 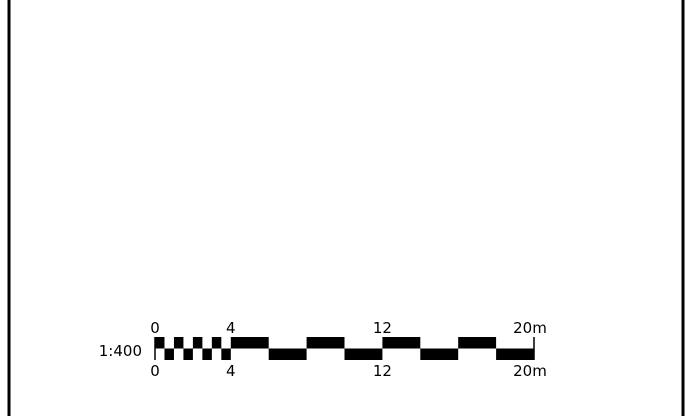 I want to click on scale-bar: 1:400 0 0 4 4 12 12 20m 20m, so click(x=323, y=349).